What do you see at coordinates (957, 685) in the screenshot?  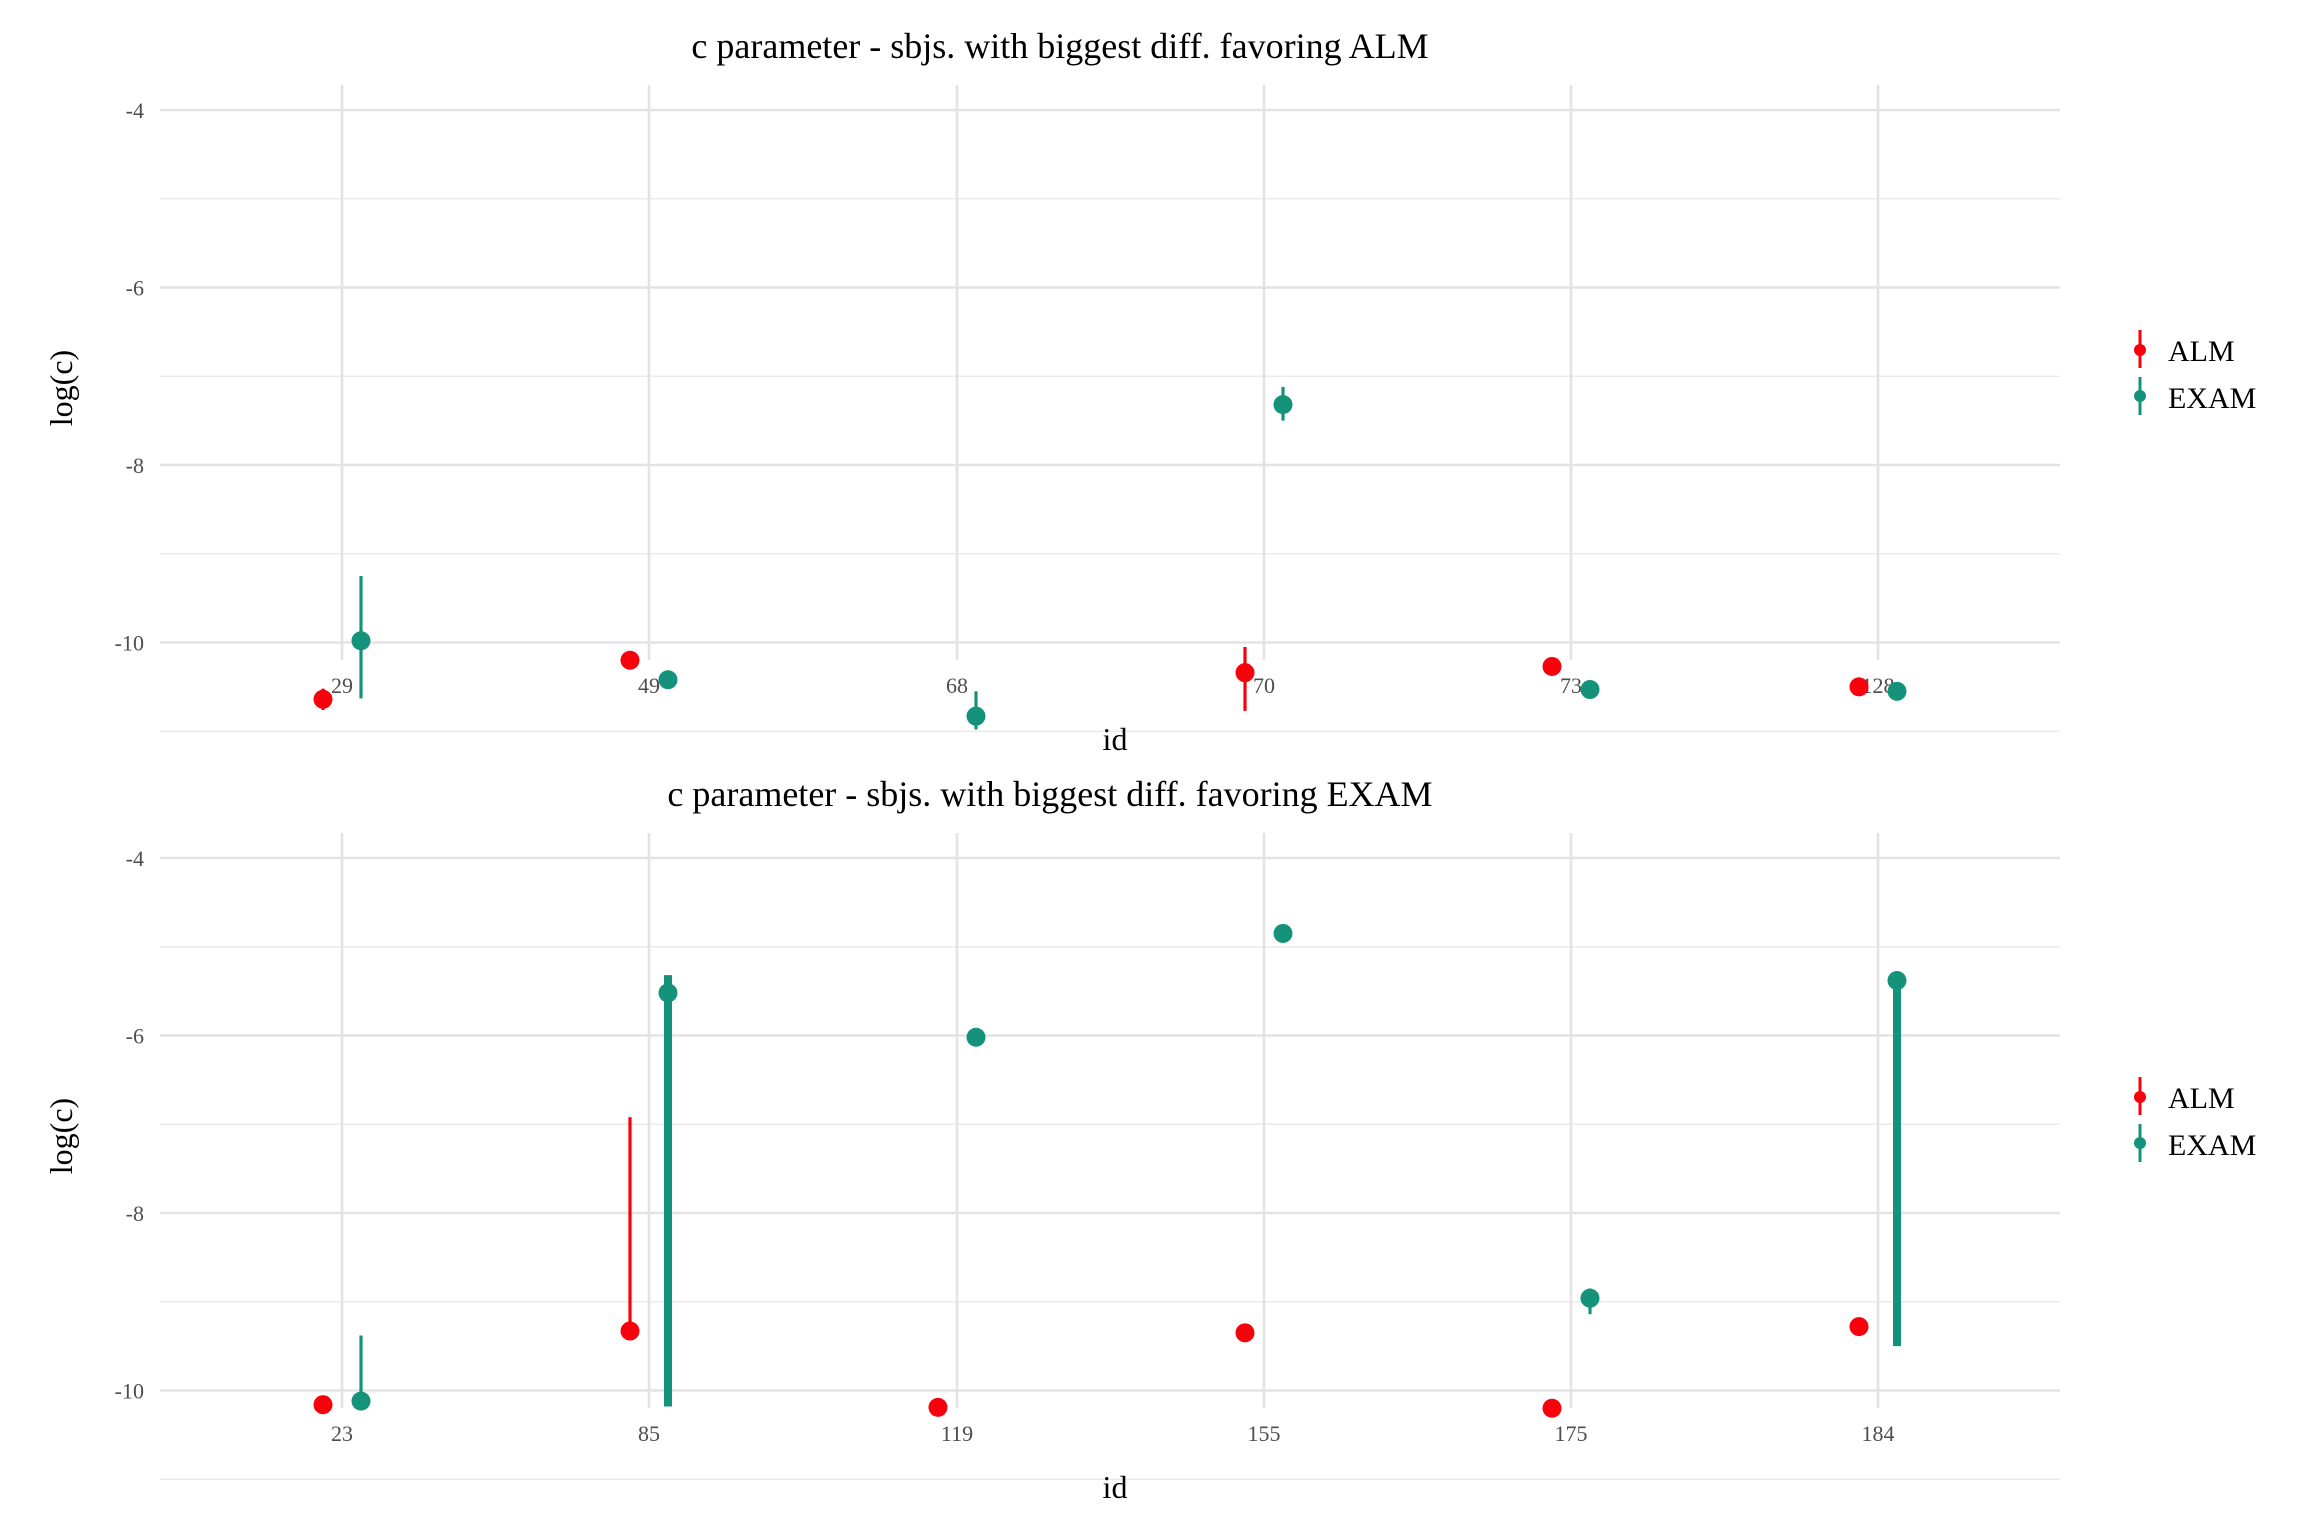 I see `x-tick-label: 68` at bounding box center [957, 685].